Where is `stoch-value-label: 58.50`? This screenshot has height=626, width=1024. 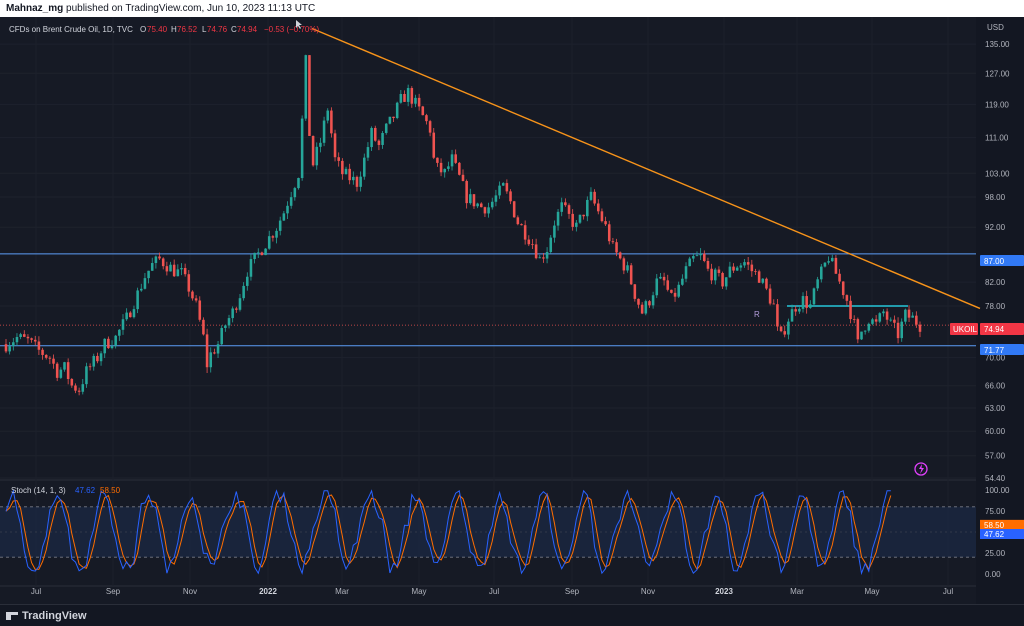 stoch-value-label: 58.50 is located at coordinates (1002, 524).